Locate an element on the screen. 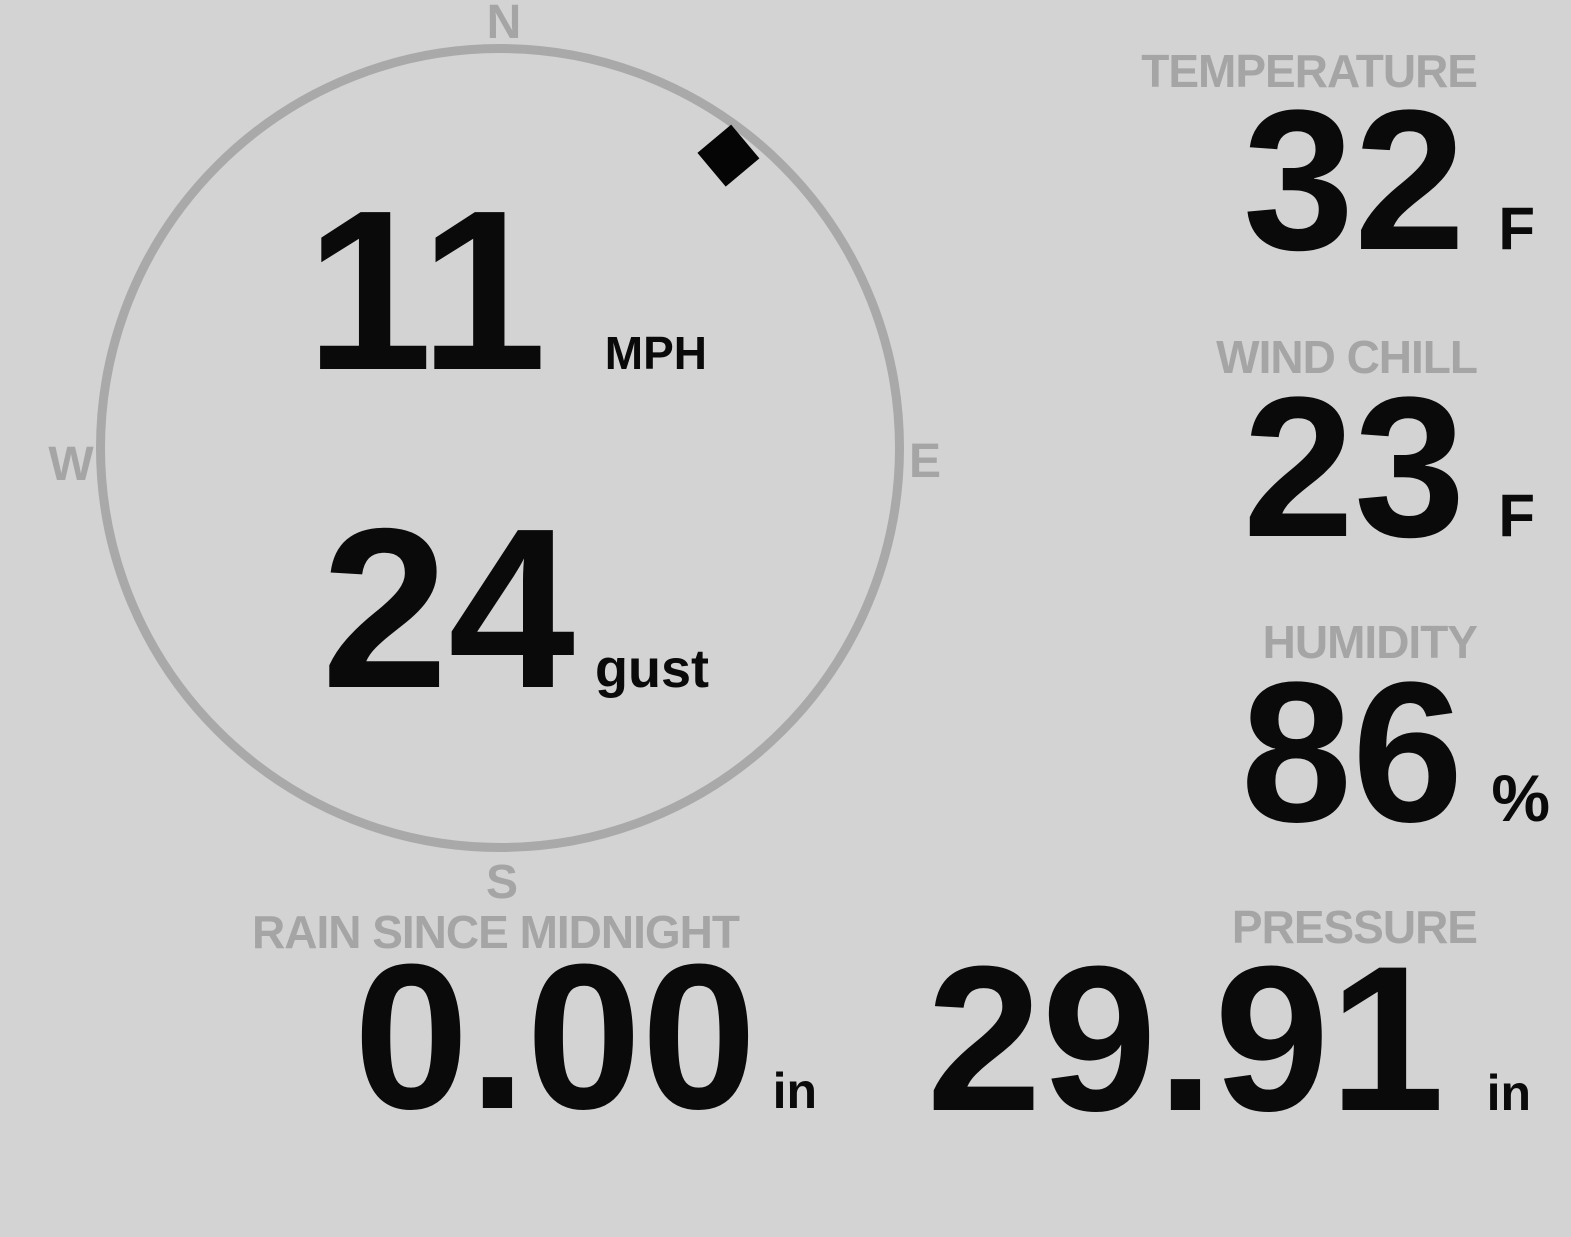 The height and width of the screenshot is (1237, 1571). temperature-value: 32 is located at coordinates (1354, 180).